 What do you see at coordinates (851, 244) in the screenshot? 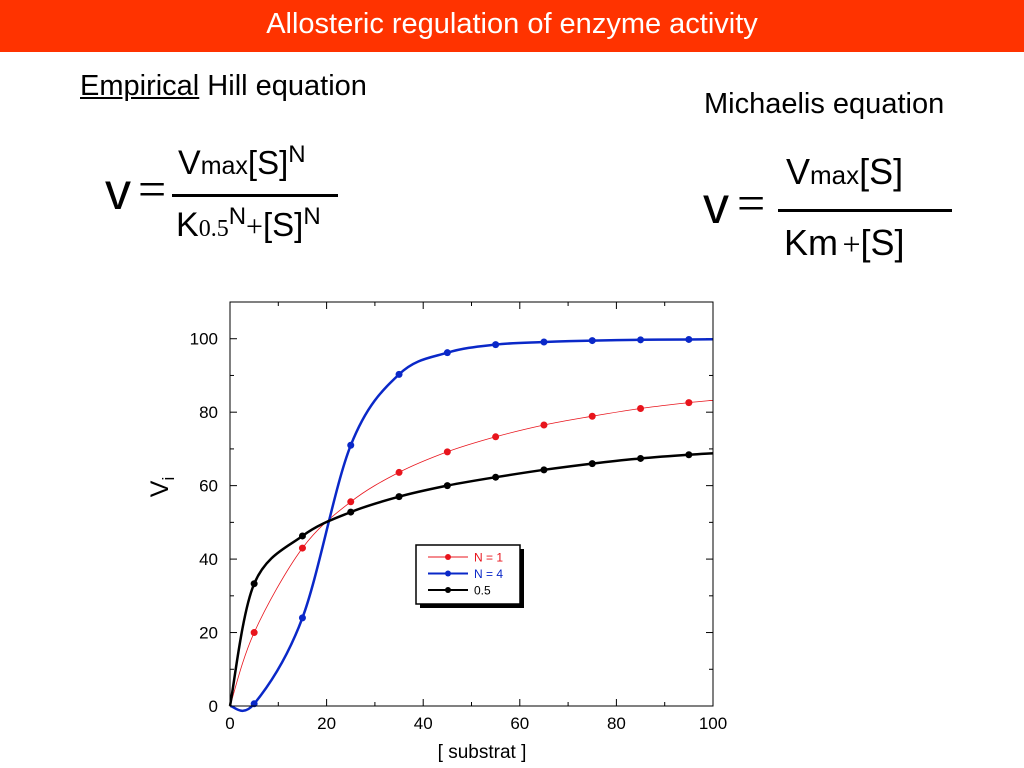
I see `michaelis-den-plus: +` at bounding box center [851, 244].